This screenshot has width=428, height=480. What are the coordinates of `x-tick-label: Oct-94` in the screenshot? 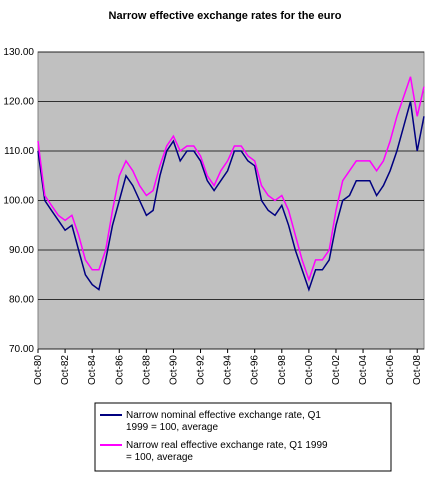 It's located at (228, 370).